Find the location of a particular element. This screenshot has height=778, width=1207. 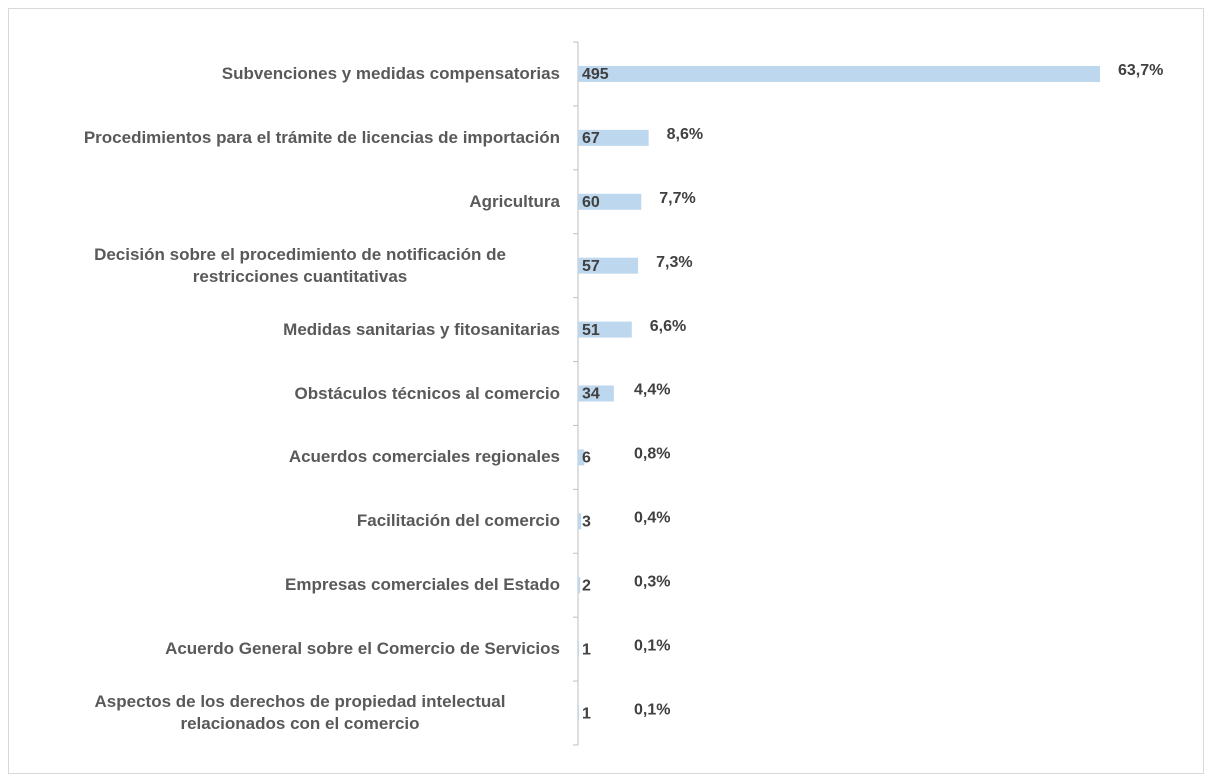

category-label-box: Subvenciones y medidas compensatorias is located at coordinates (300, 74).